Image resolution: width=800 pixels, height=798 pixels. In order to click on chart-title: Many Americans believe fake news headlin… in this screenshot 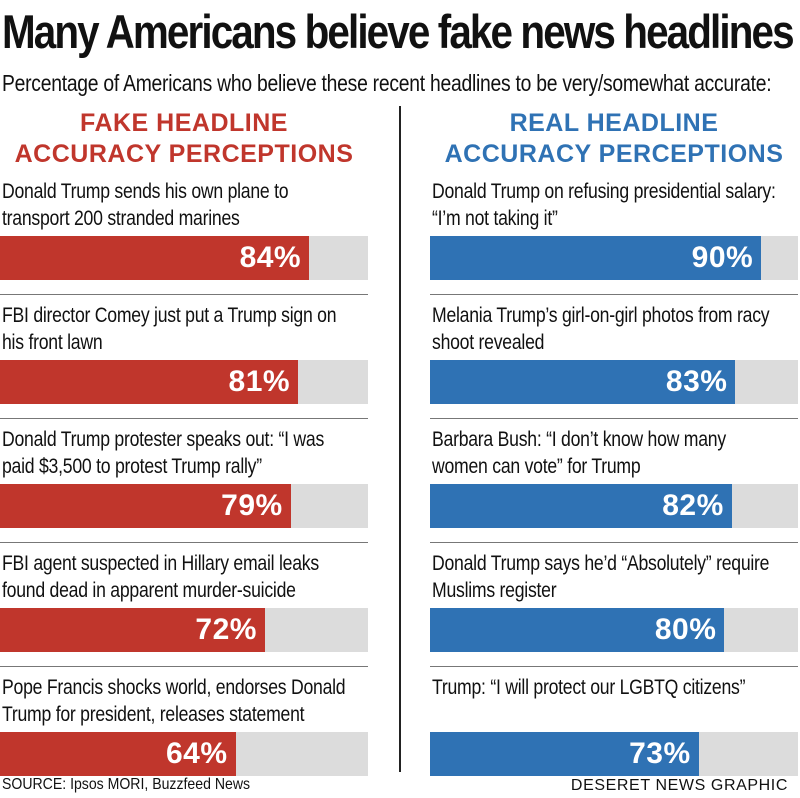, I will do `click(398, 31)`.